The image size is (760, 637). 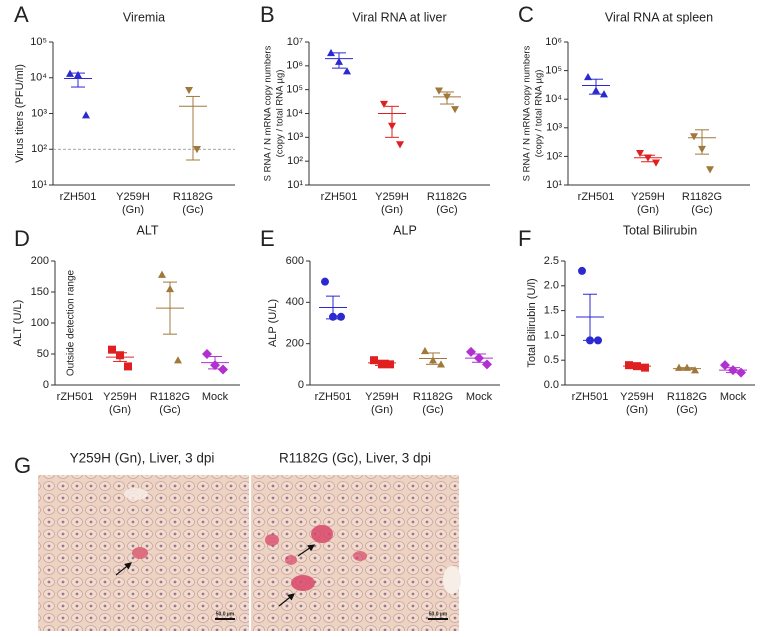 I want to click on vessel, so click(x=452, y=580).